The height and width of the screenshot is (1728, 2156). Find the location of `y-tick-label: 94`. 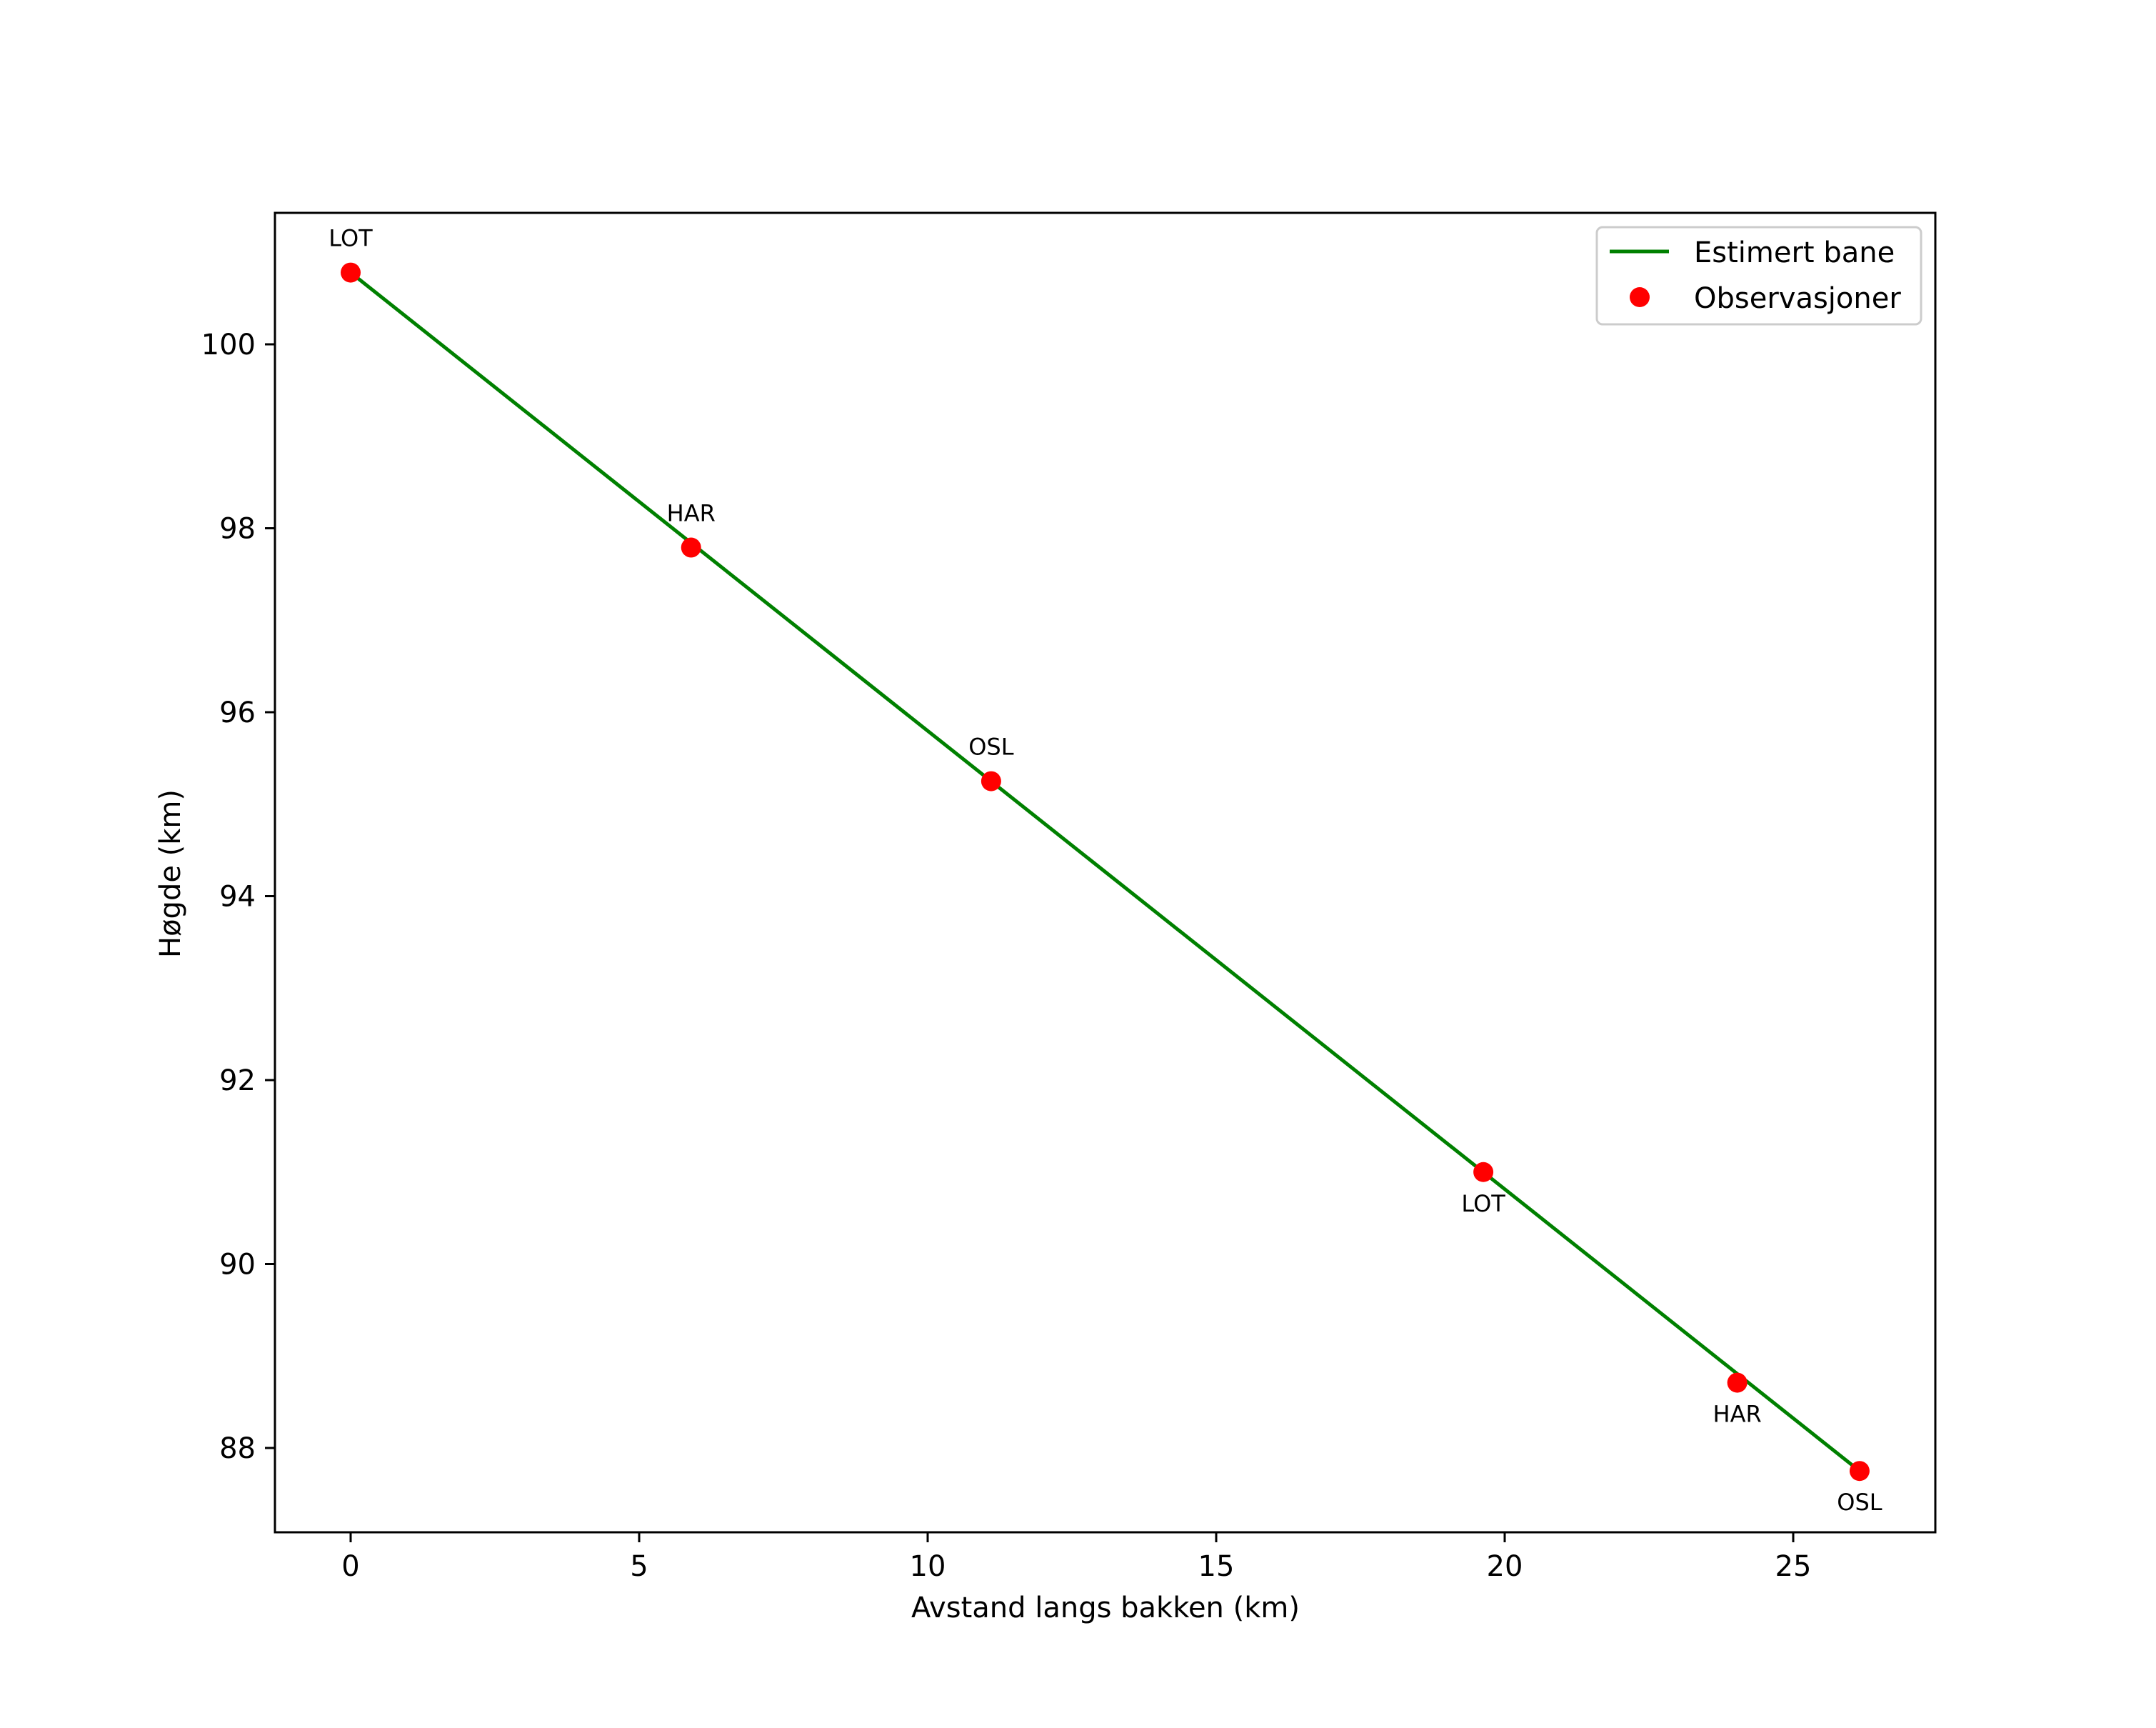

y-tick-label: 94 is located at coordinates (238, 897).